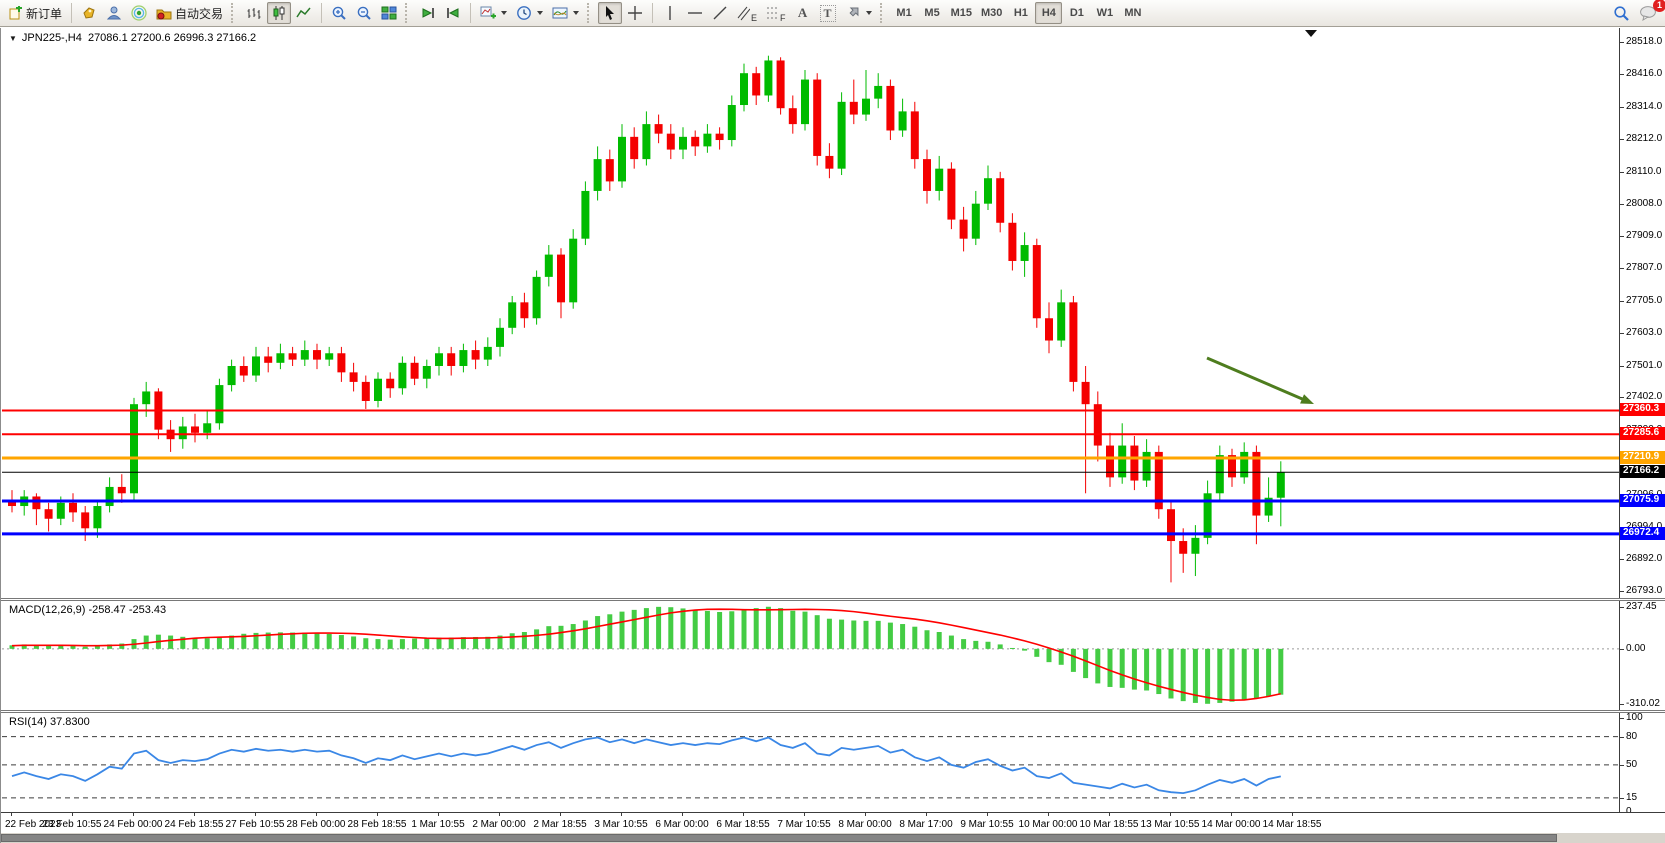  Describe the element at coordinates (1642, 764) in the screenshot. I see `rsi-axis: 1008050150` at that location.